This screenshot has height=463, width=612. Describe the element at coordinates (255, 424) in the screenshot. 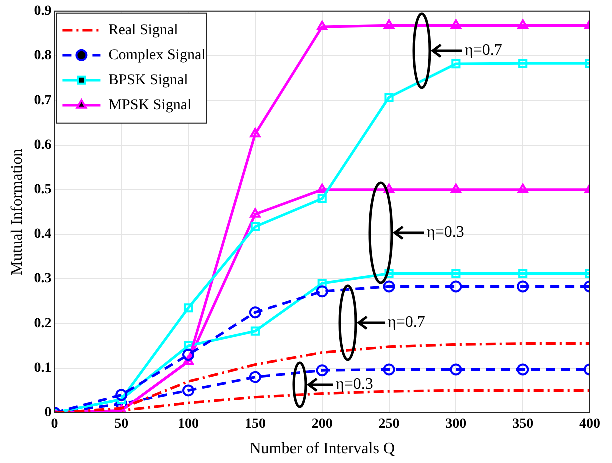

I see `x-tick-label: 150` at that location.